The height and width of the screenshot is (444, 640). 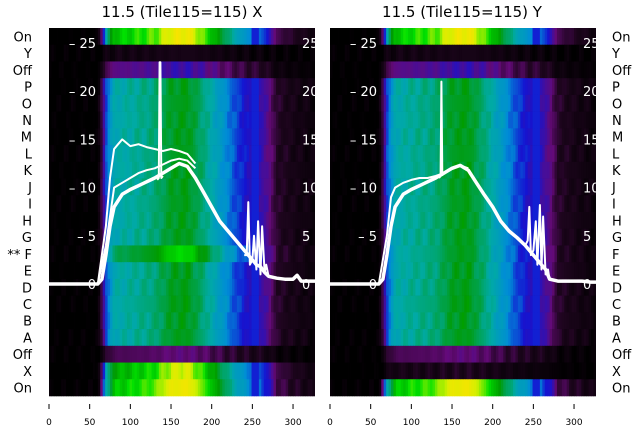 I want to click on y-tick-label: – 5, so click(x=367, y=237).